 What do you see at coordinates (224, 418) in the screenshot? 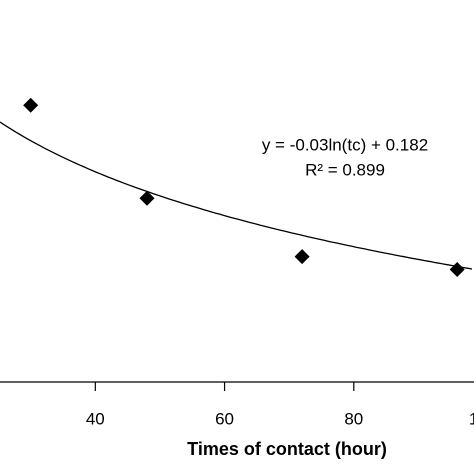
I see `x-tick-label: 60` at bounding box center [224, 418].